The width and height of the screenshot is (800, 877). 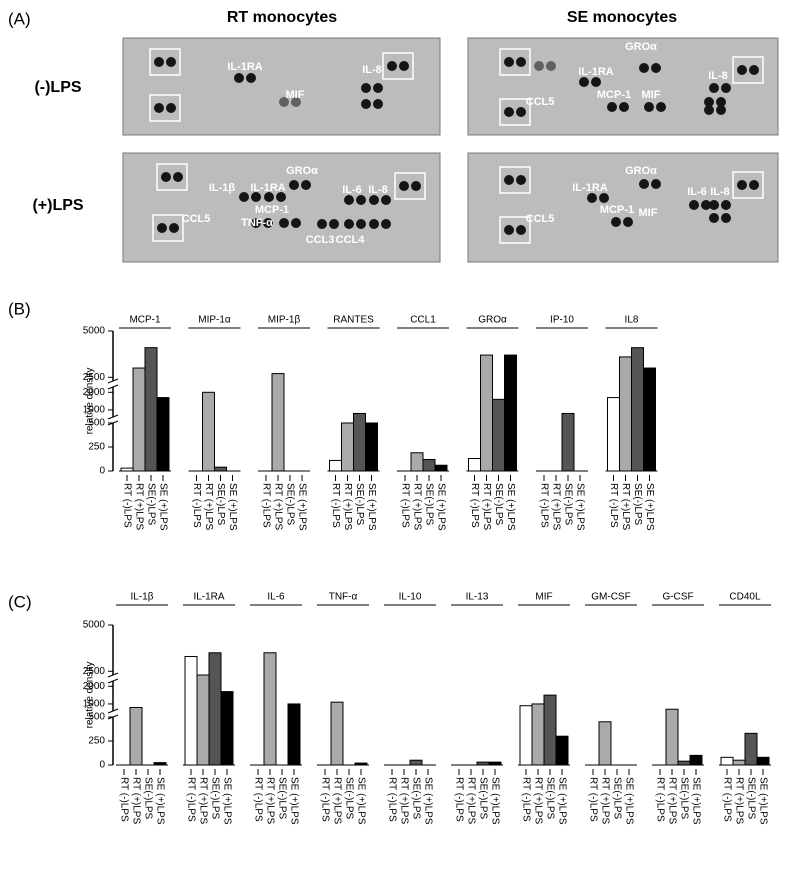 I want to click on group-label: TNF-α, so click(x=343, y=597).